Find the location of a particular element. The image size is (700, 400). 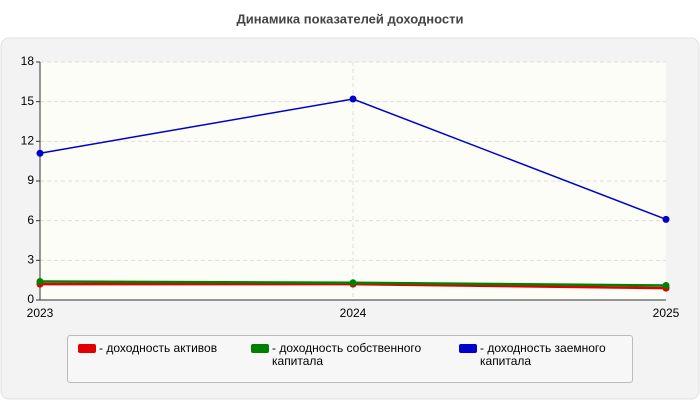

legend-label: - доходность собственного капитала is located at coordinates (347, 354).